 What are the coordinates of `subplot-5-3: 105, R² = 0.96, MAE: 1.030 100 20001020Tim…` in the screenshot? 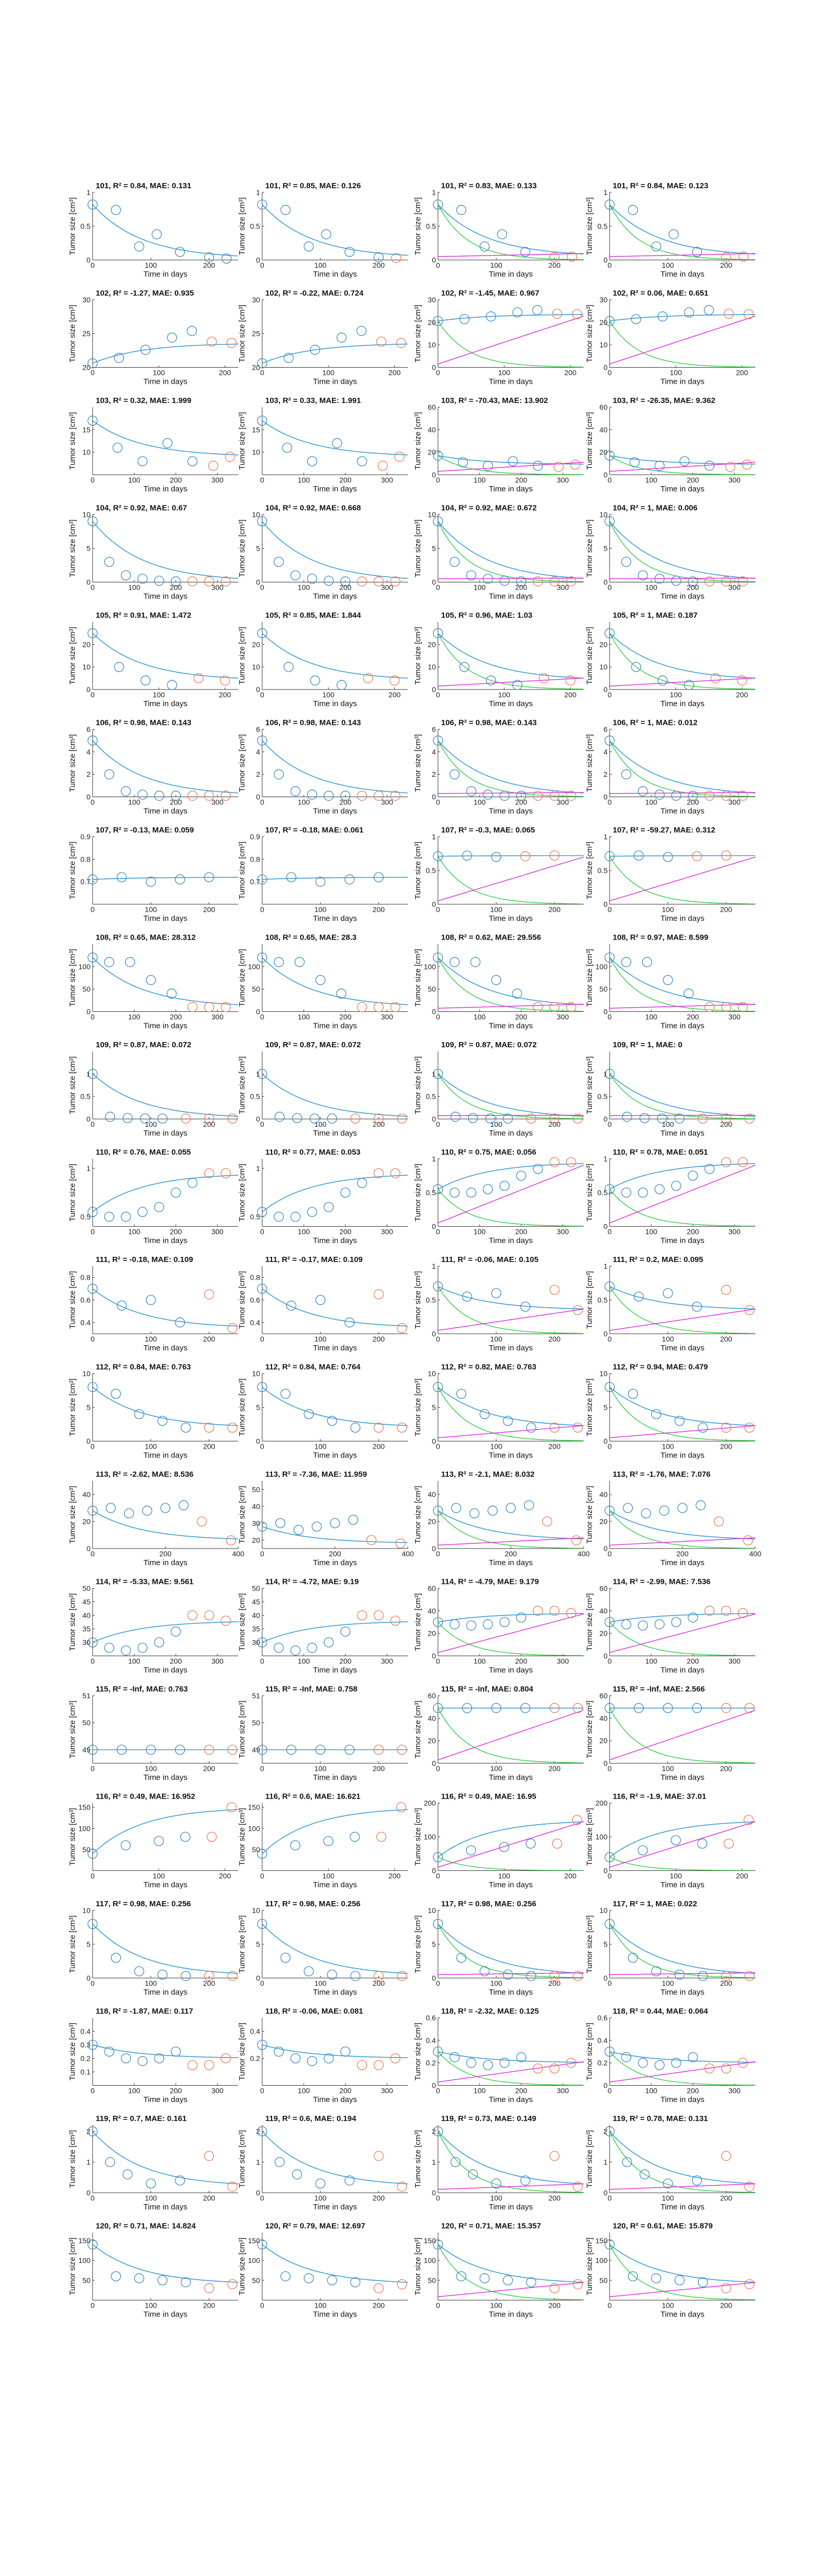 It's located at (499, 659).